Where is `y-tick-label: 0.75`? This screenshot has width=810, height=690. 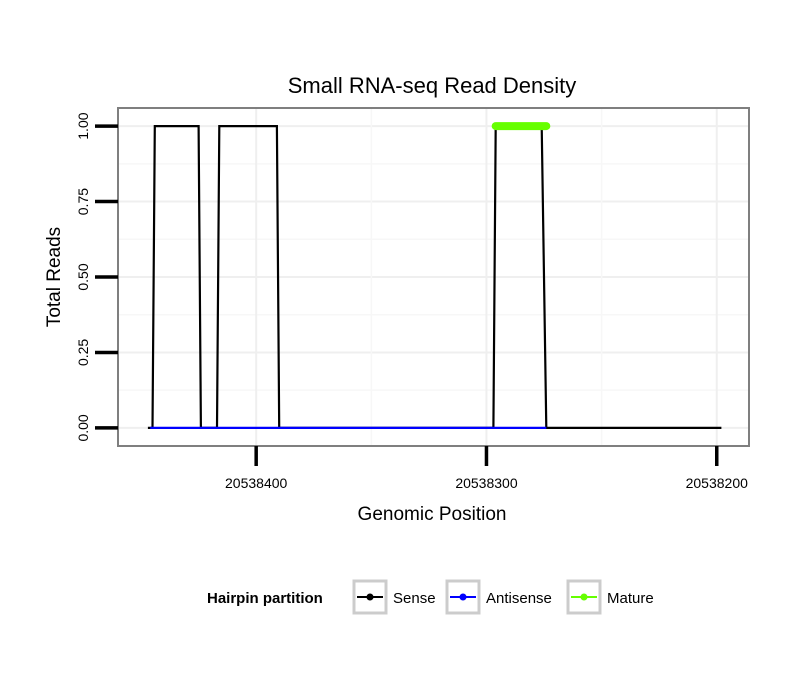
y-tick-label: 0.75 is located at coordinates (83, 201).